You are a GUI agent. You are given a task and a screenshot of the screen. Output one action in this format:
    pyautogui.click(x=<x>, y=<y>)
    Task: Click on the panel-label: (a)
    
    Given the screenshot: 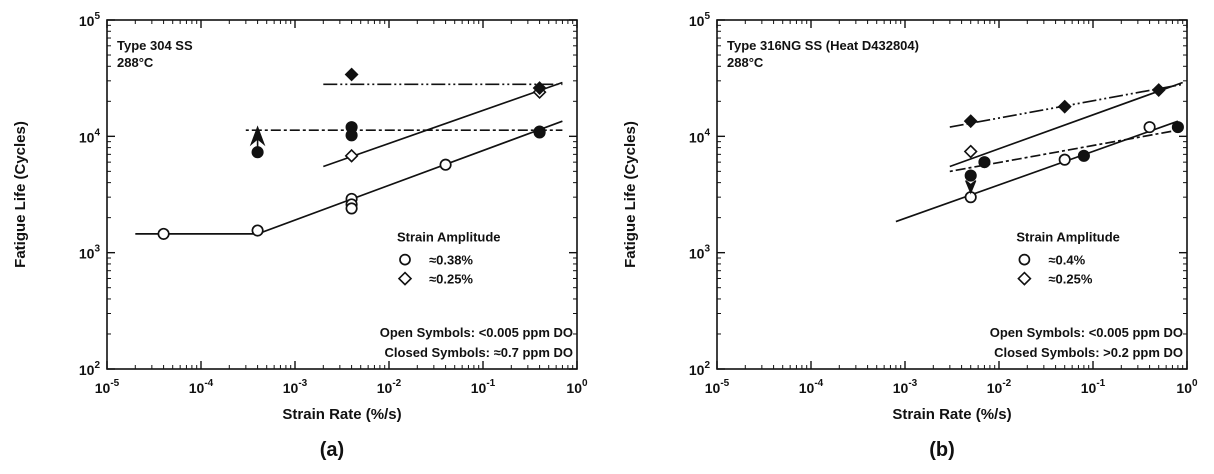 What is the action you would take?
    pyautogui.click(x=332, y=450)
    